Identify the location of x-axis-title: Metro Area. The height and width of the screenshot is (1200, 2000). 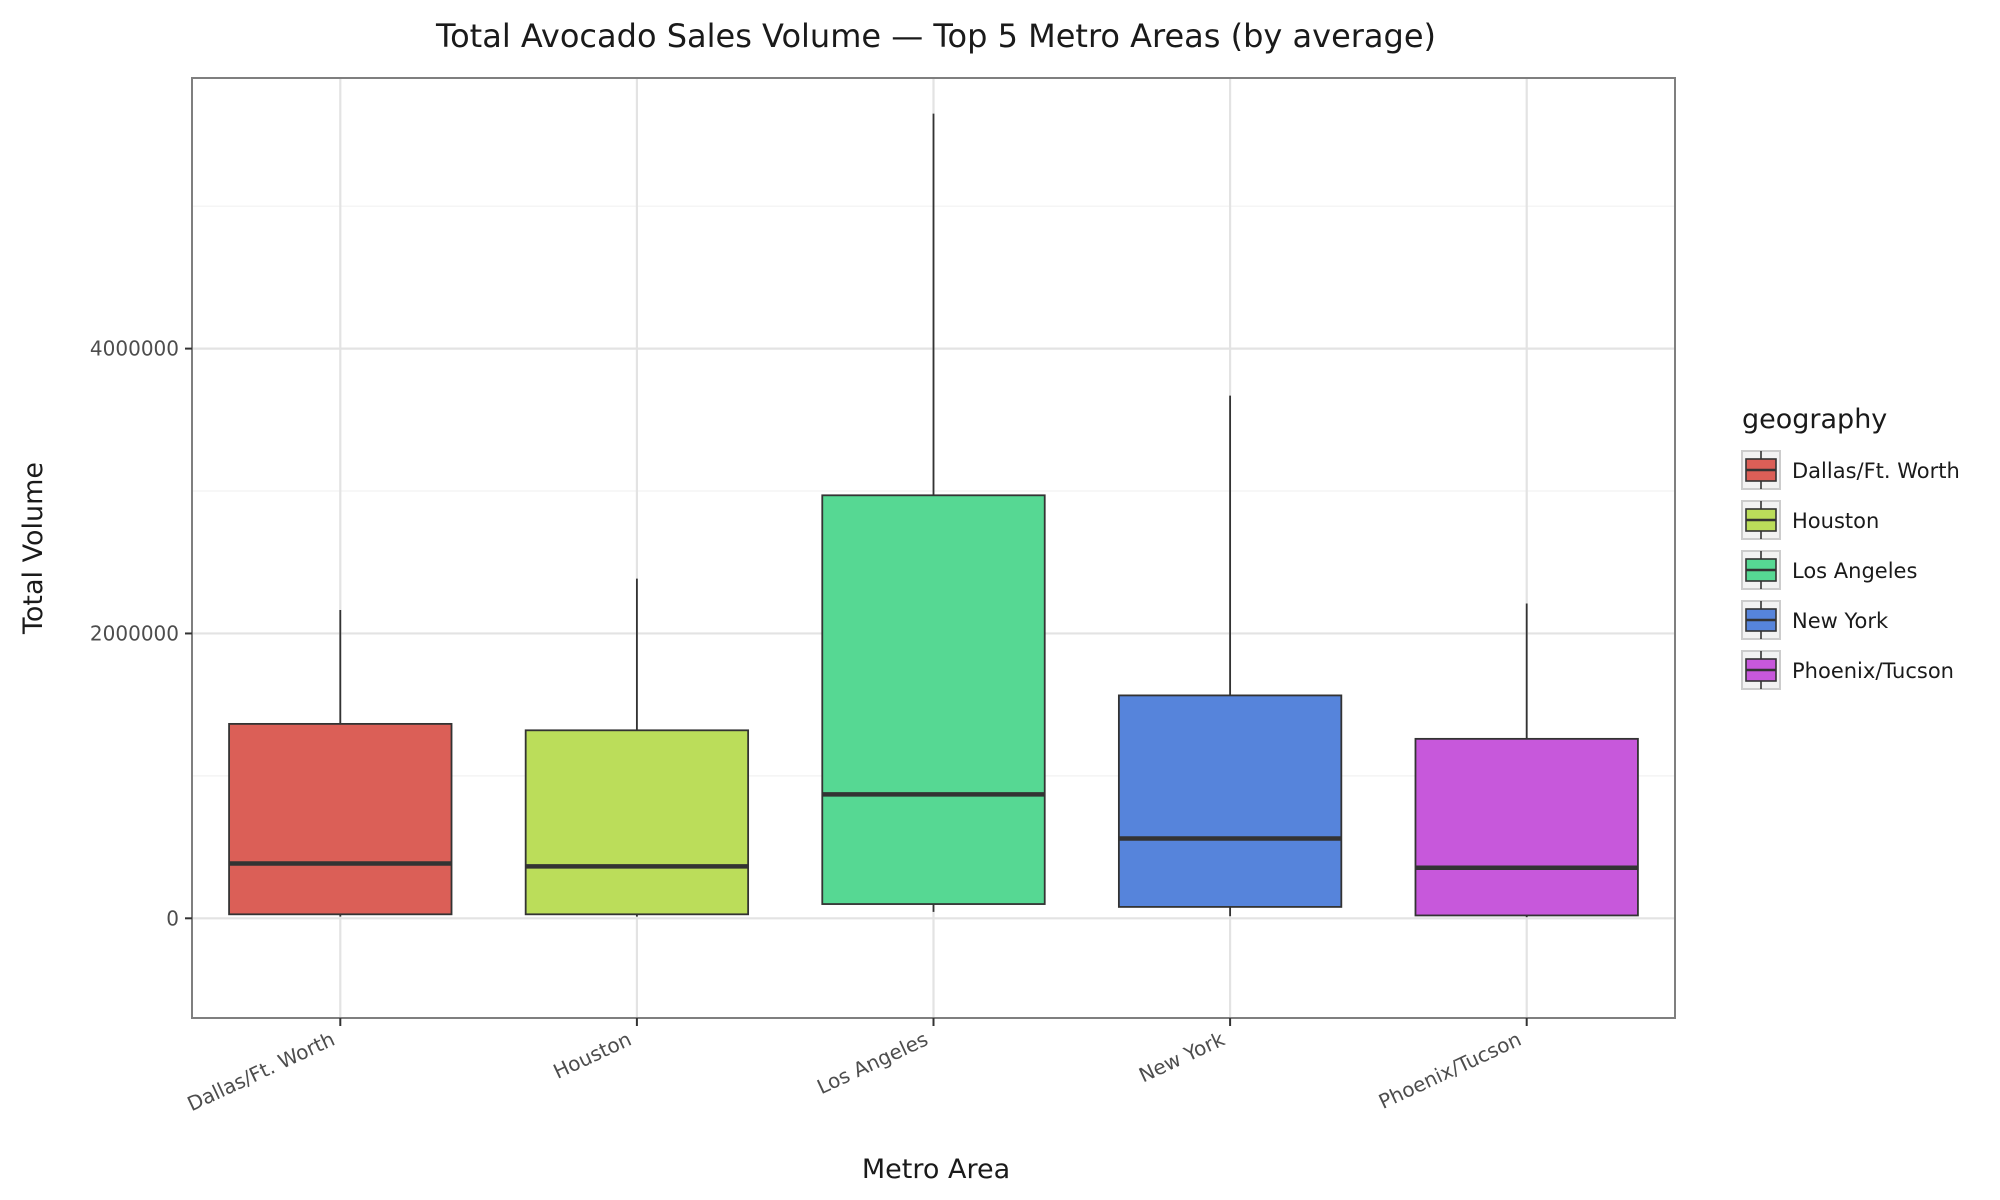
(936, 1169).